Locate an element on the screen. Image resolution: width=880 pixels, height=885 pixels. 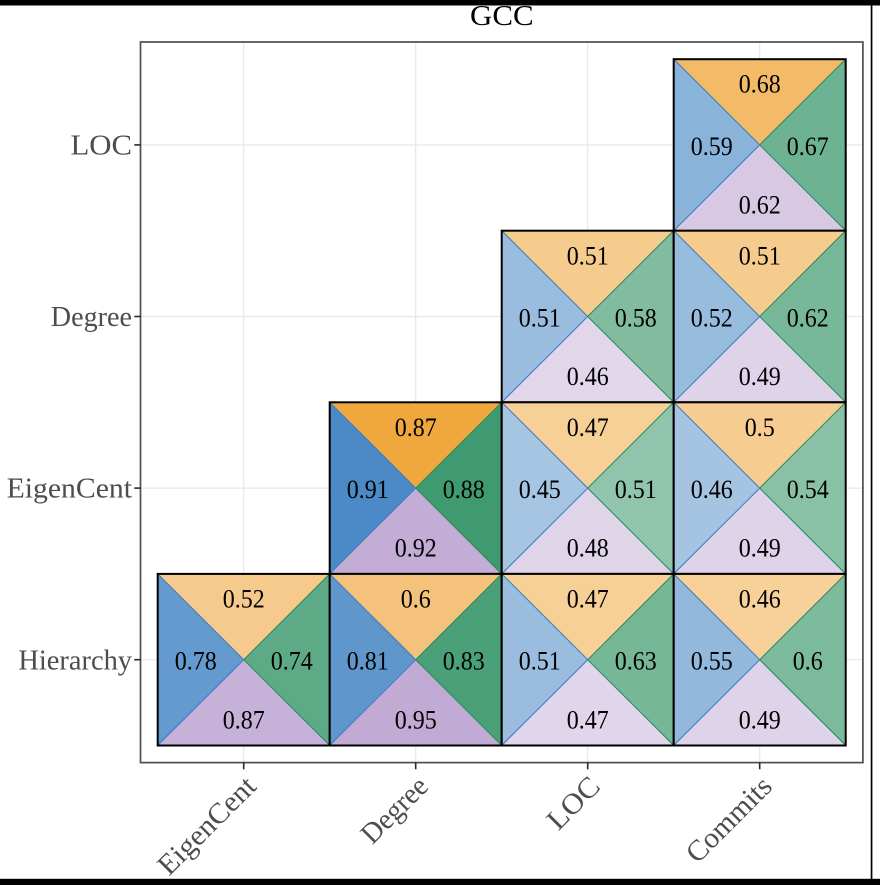
svg-text: 0.63 is located at coordinates (636, 661).